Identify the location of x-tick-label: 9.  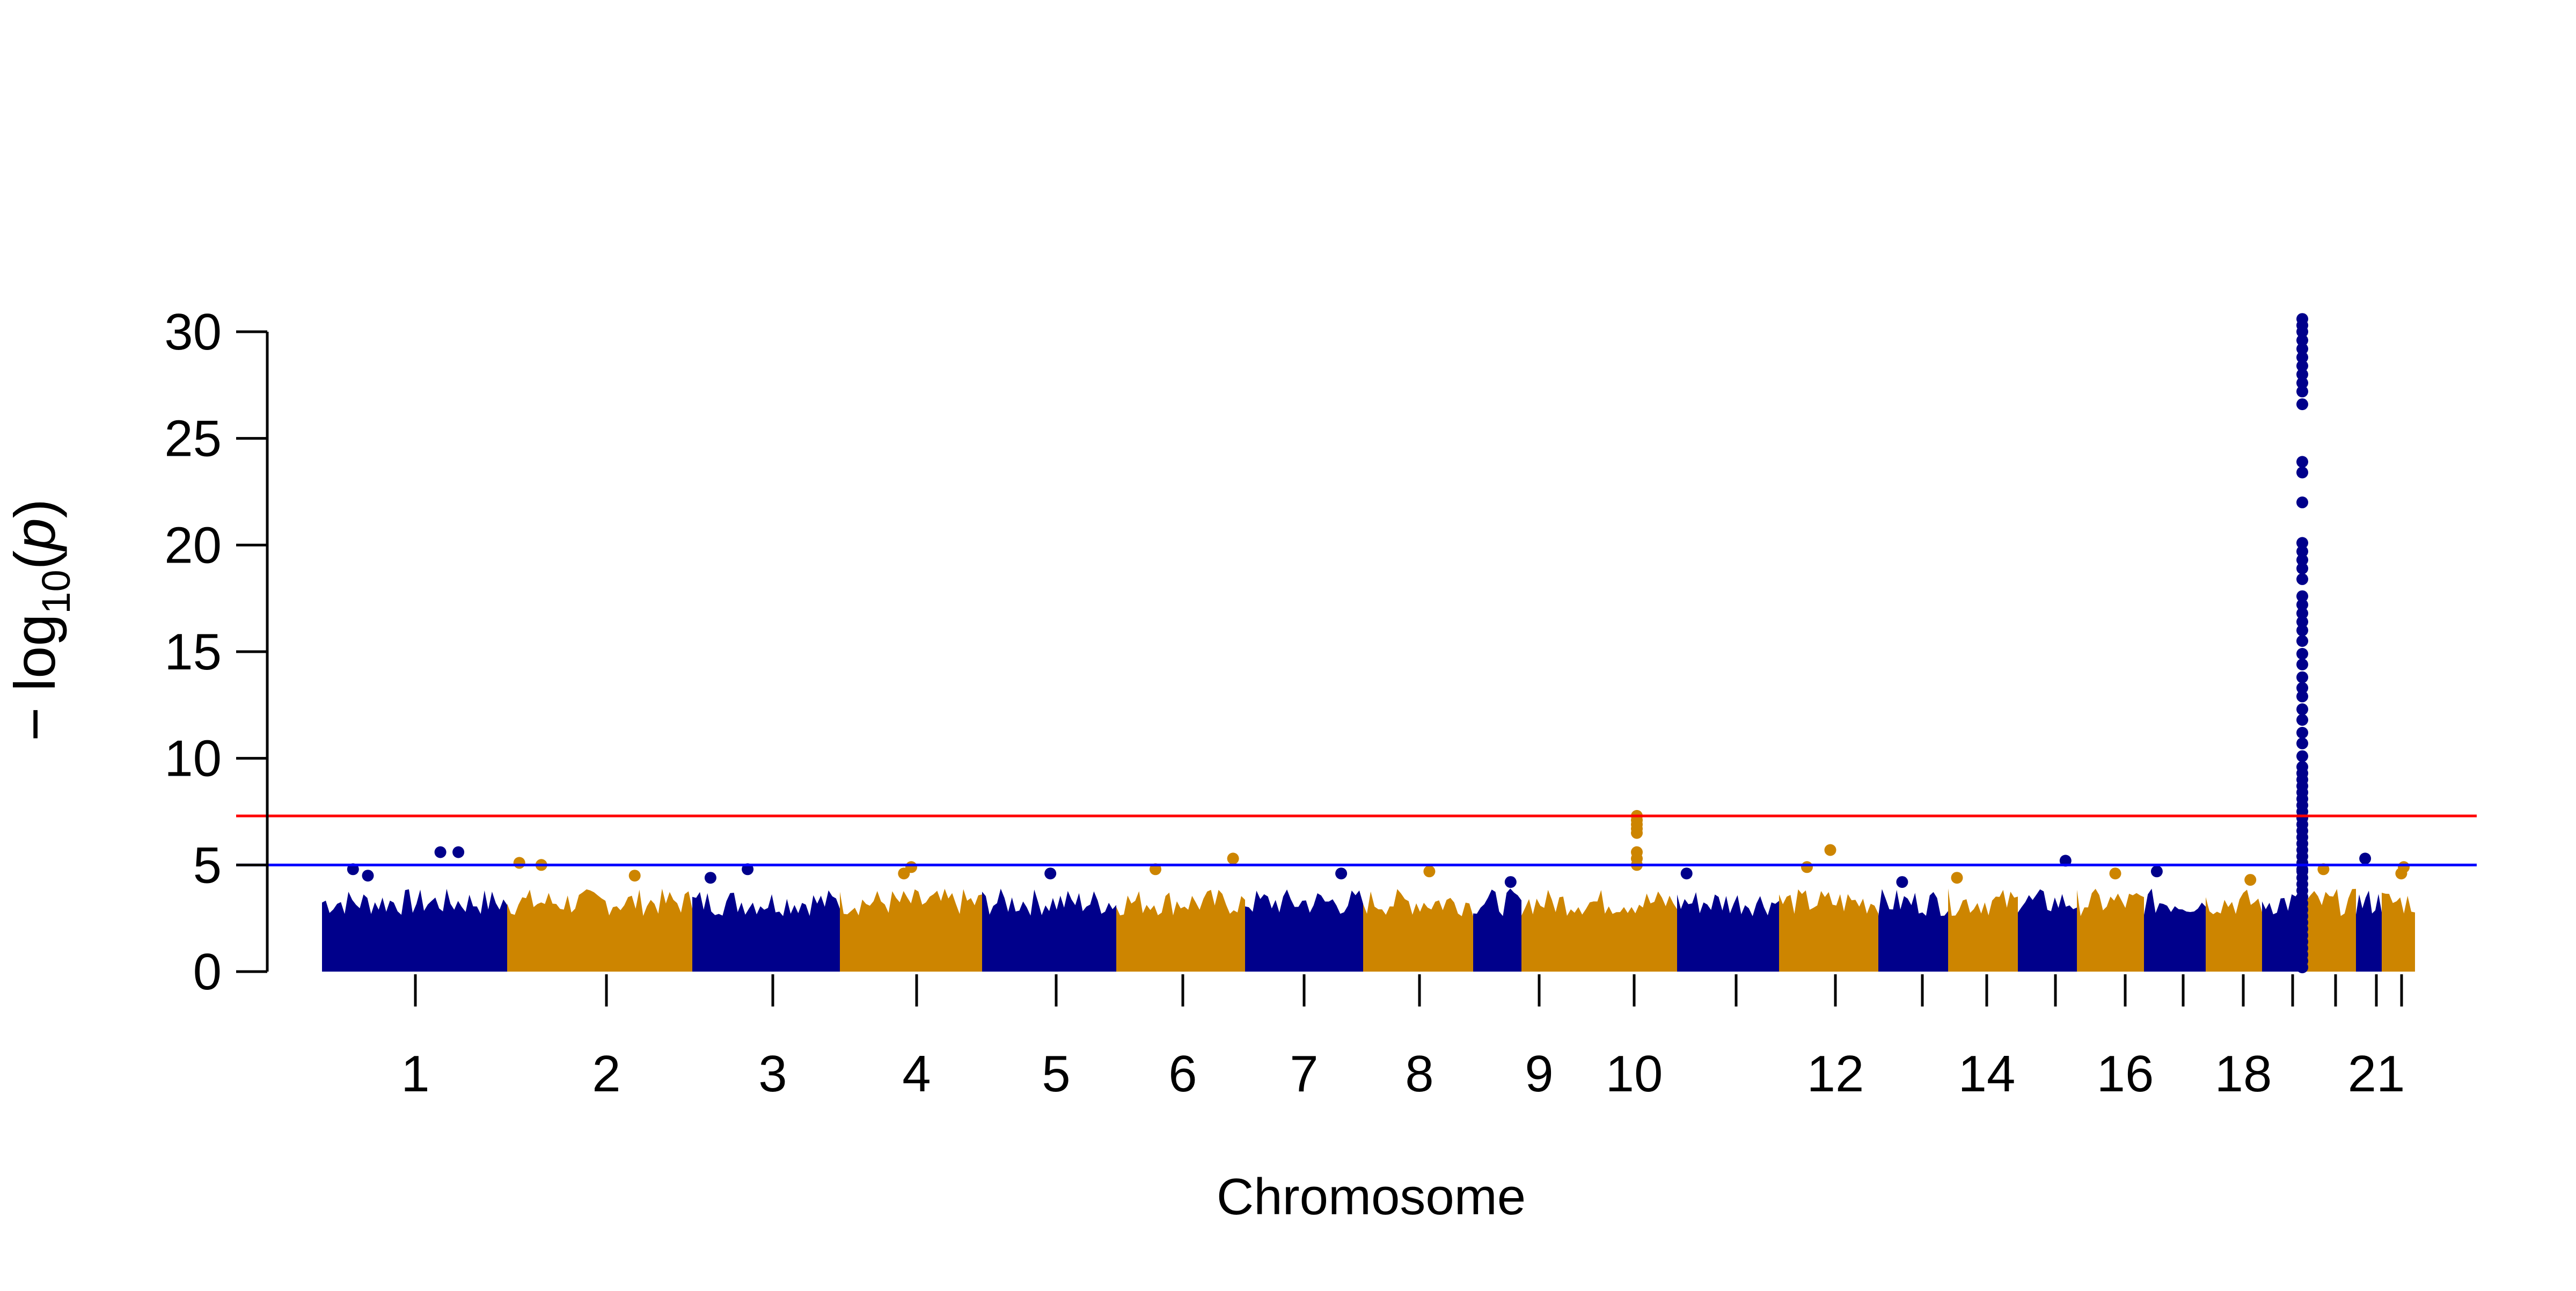
(1539, 1074).